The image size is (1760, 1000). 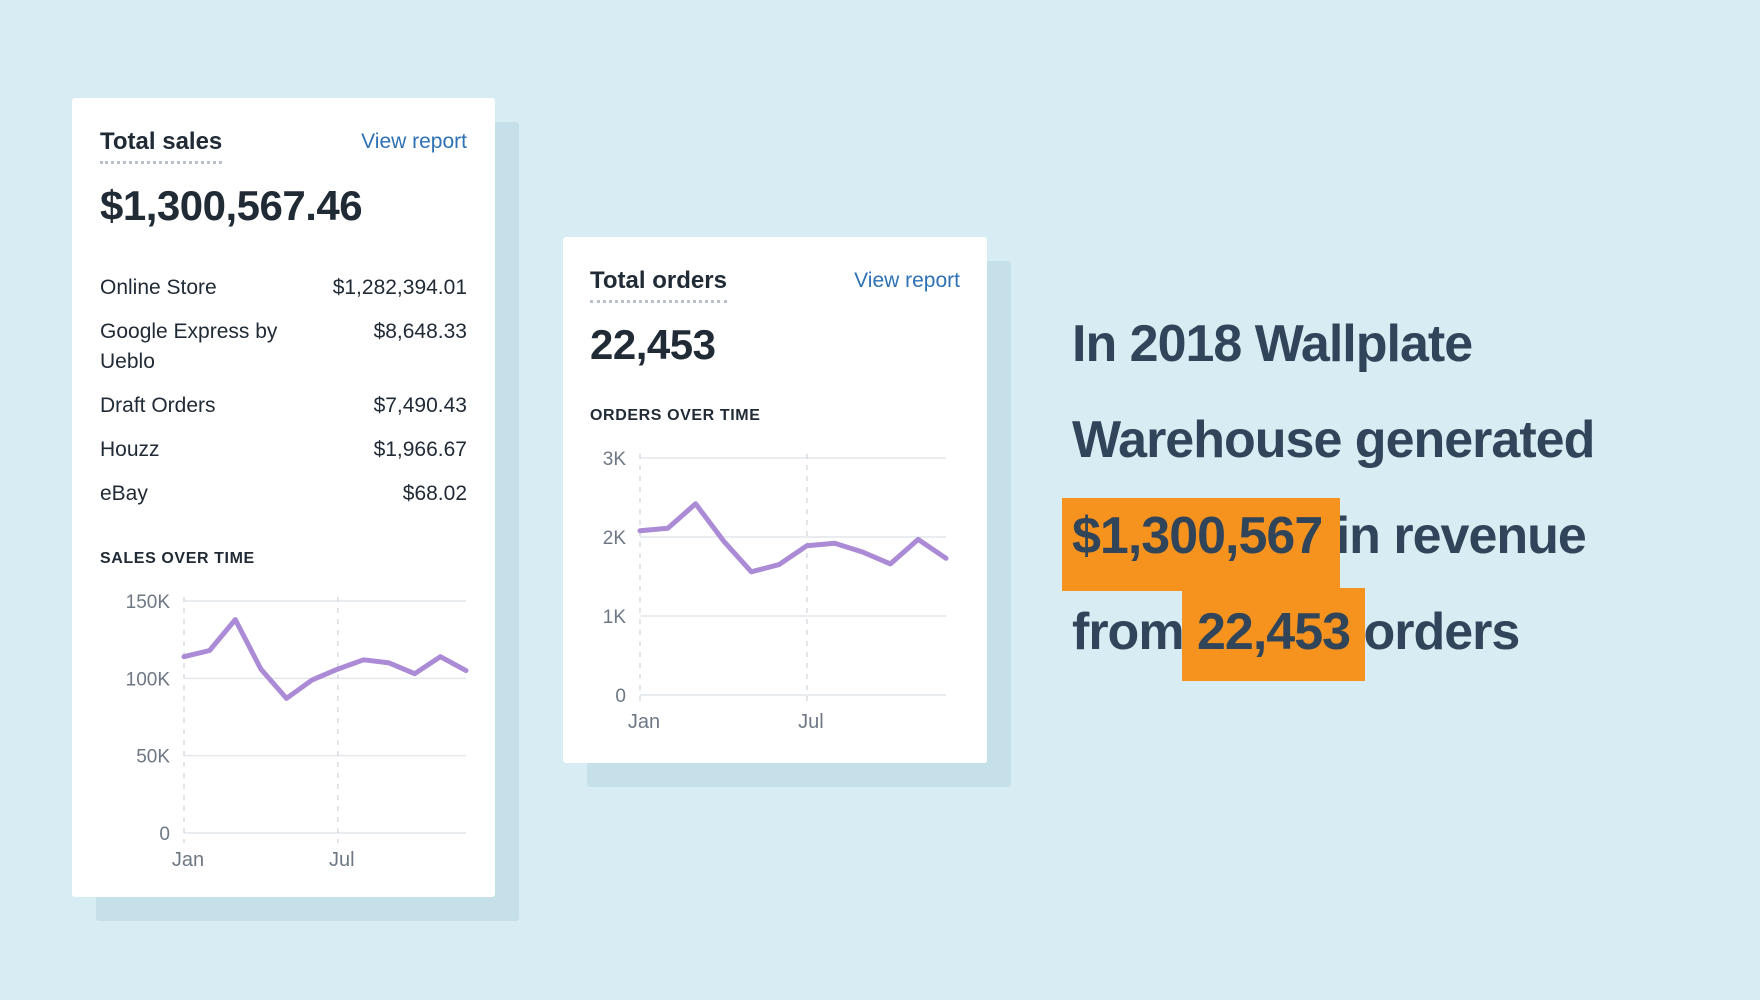 I want to click on svg-text: 3K, so click(x=615, y=459).